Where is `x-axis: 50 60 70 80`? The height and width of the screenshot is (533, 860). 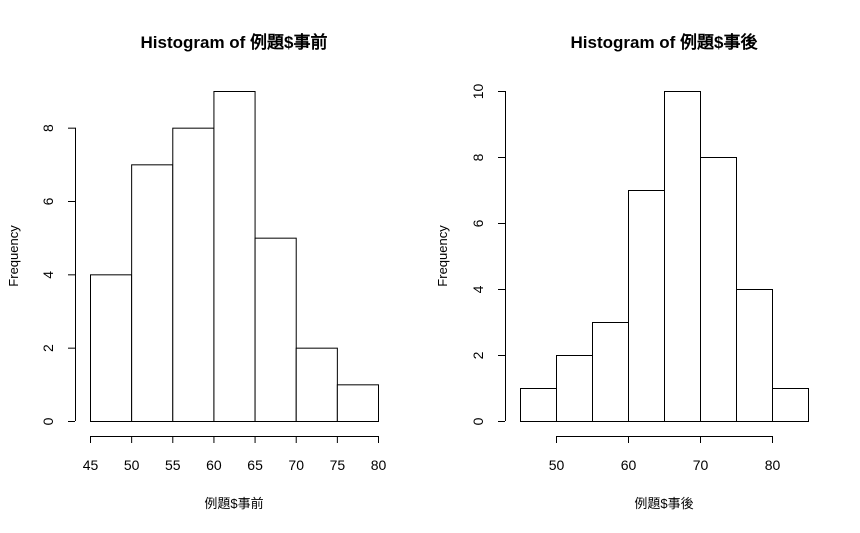 x-axis: 50 60 70 80 is located at coordinates (665, 454).